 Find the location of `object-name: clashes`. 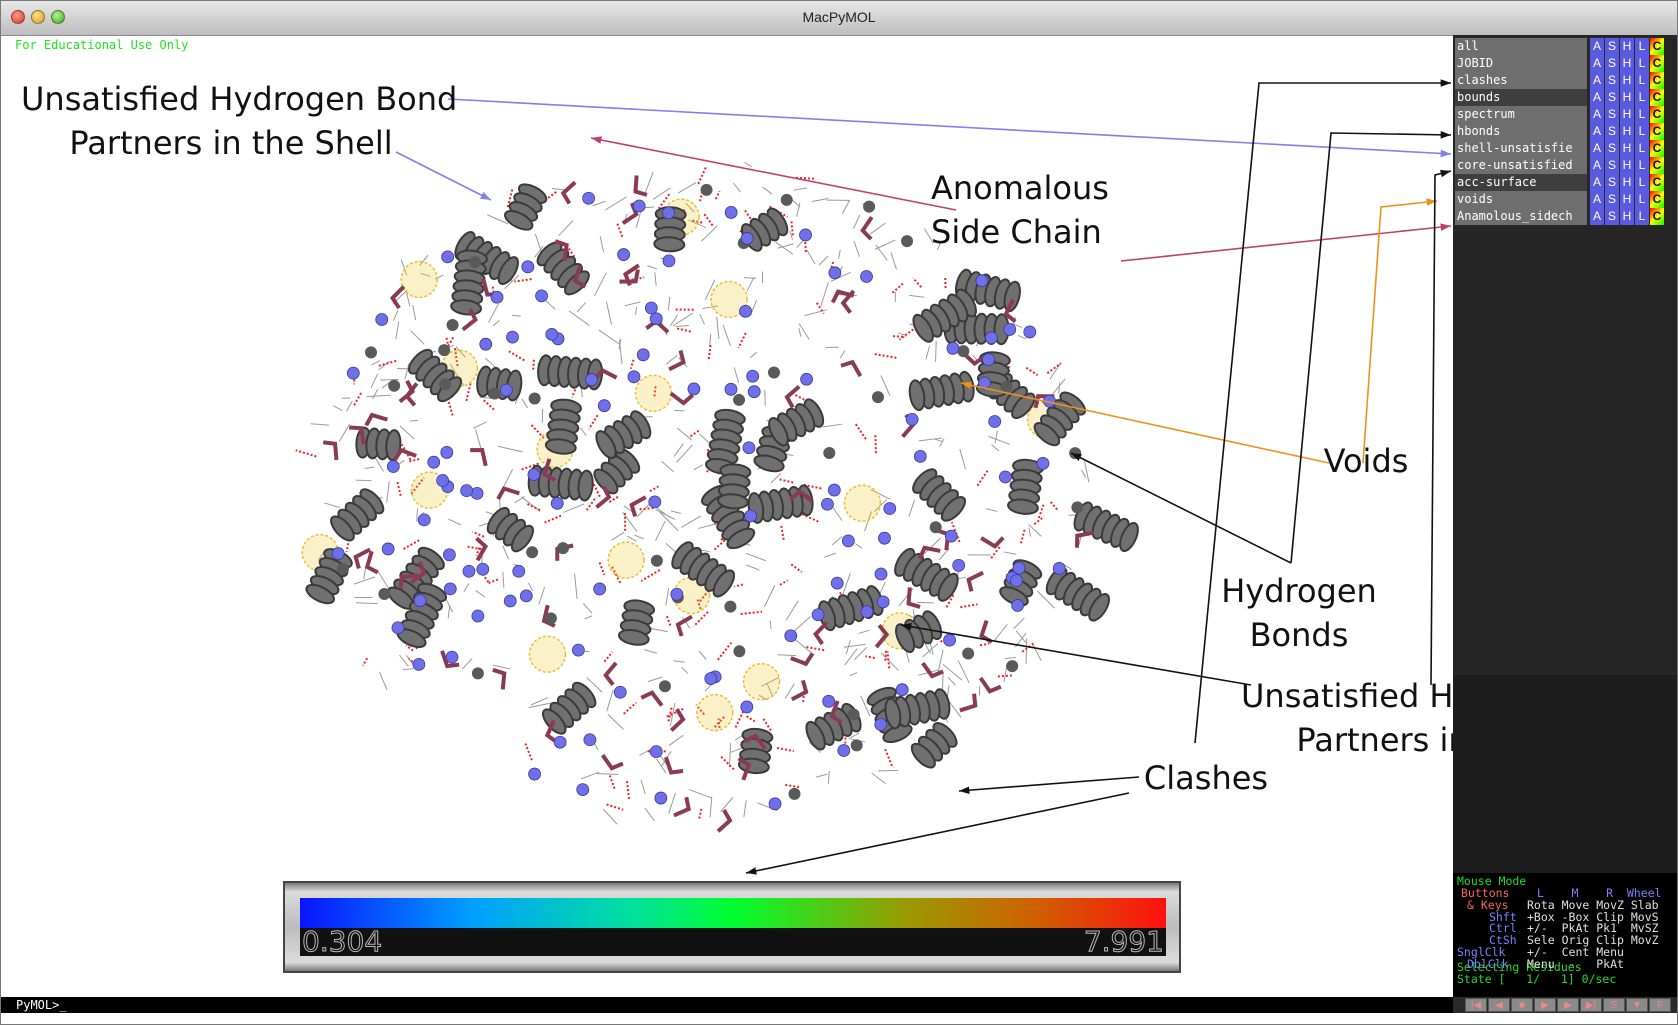

object-name: clashes is located at coordinates (1521, 80).